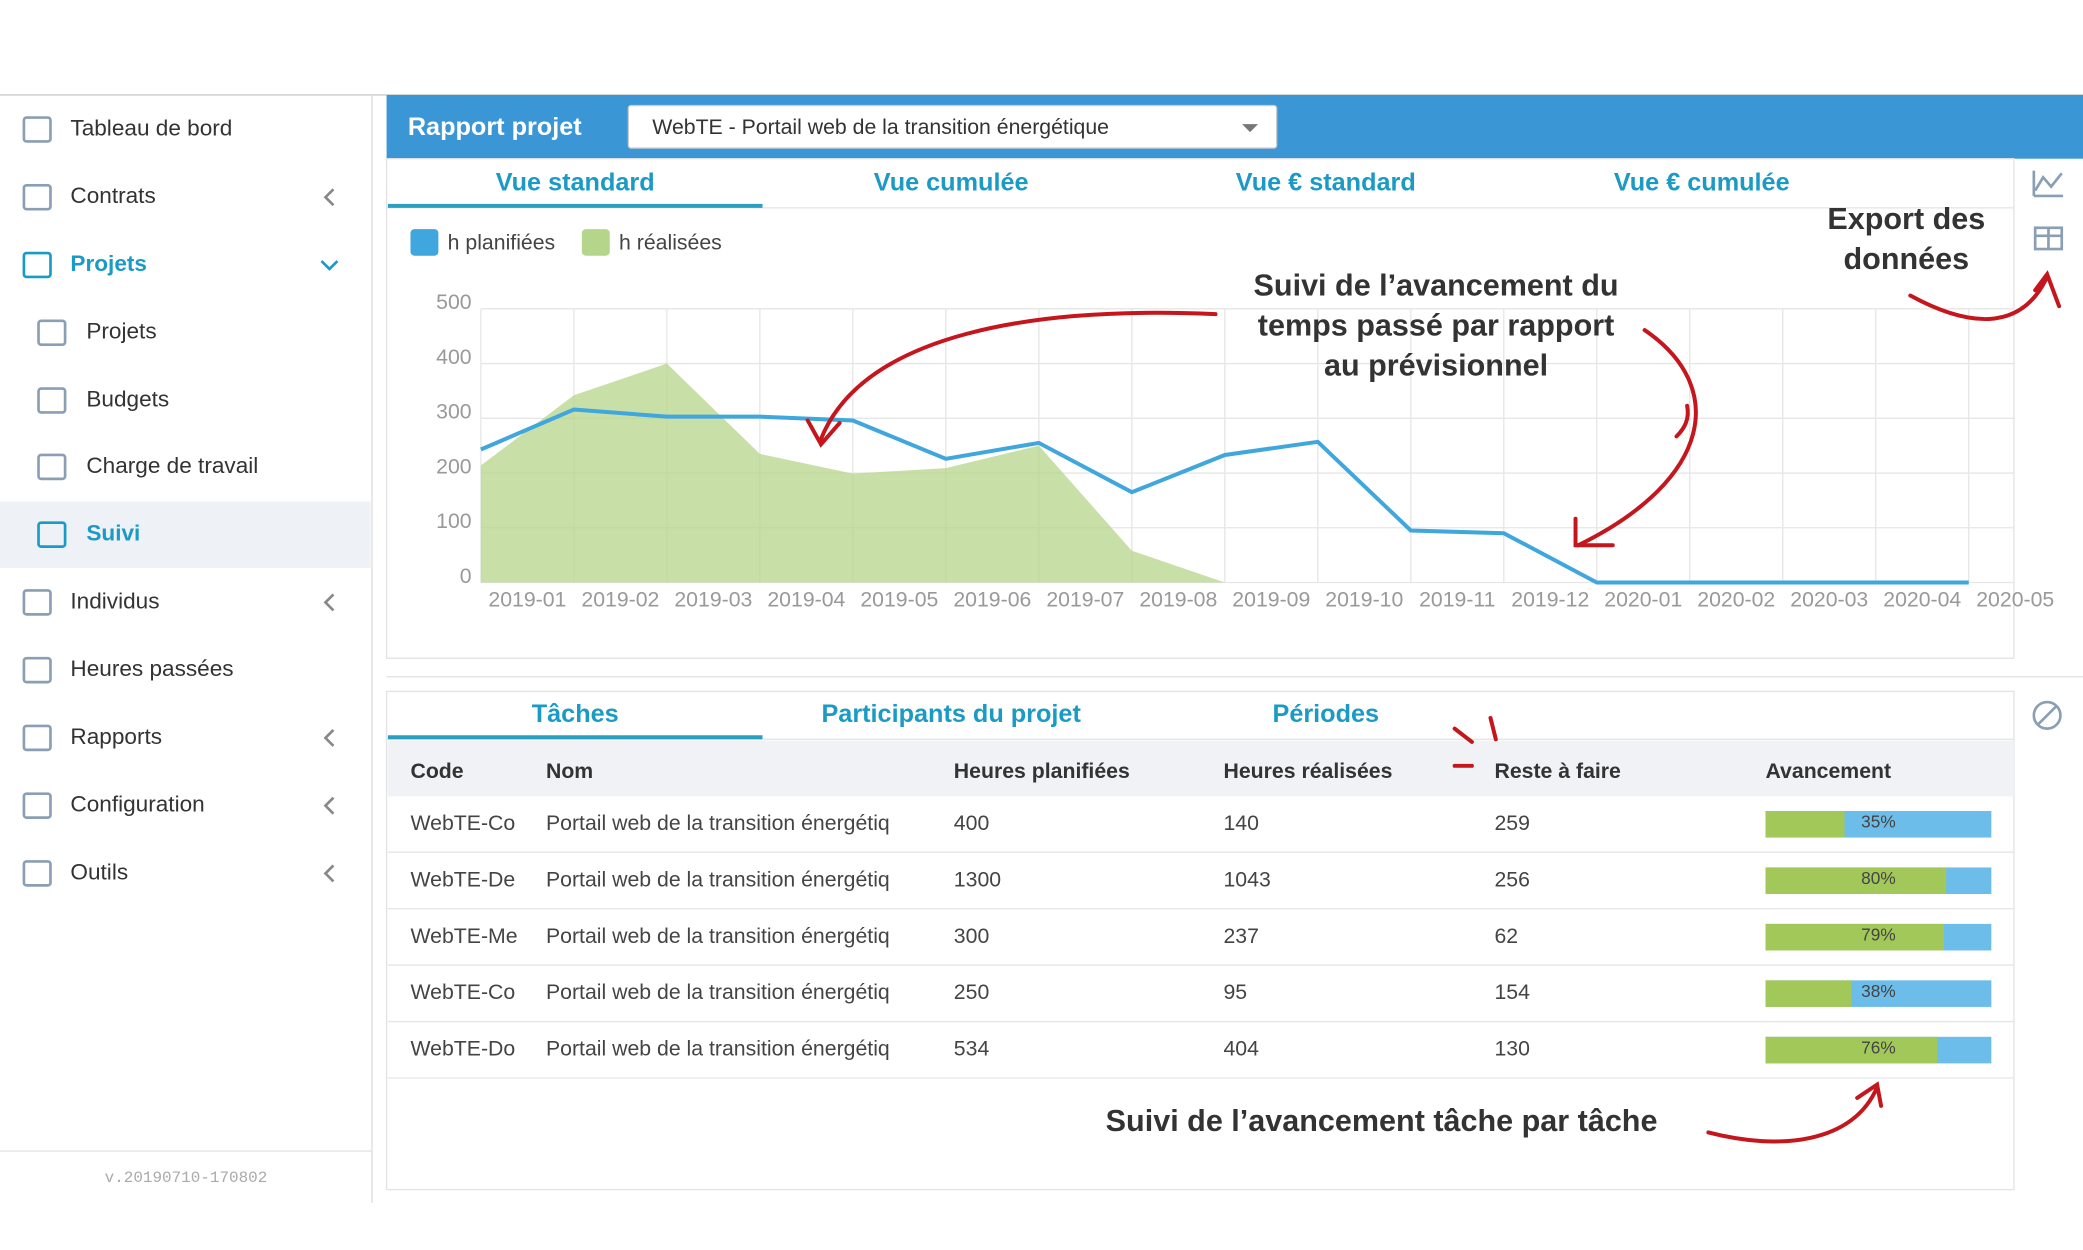  I want to click on nav-item: Charge de travail, so click(148, 467).